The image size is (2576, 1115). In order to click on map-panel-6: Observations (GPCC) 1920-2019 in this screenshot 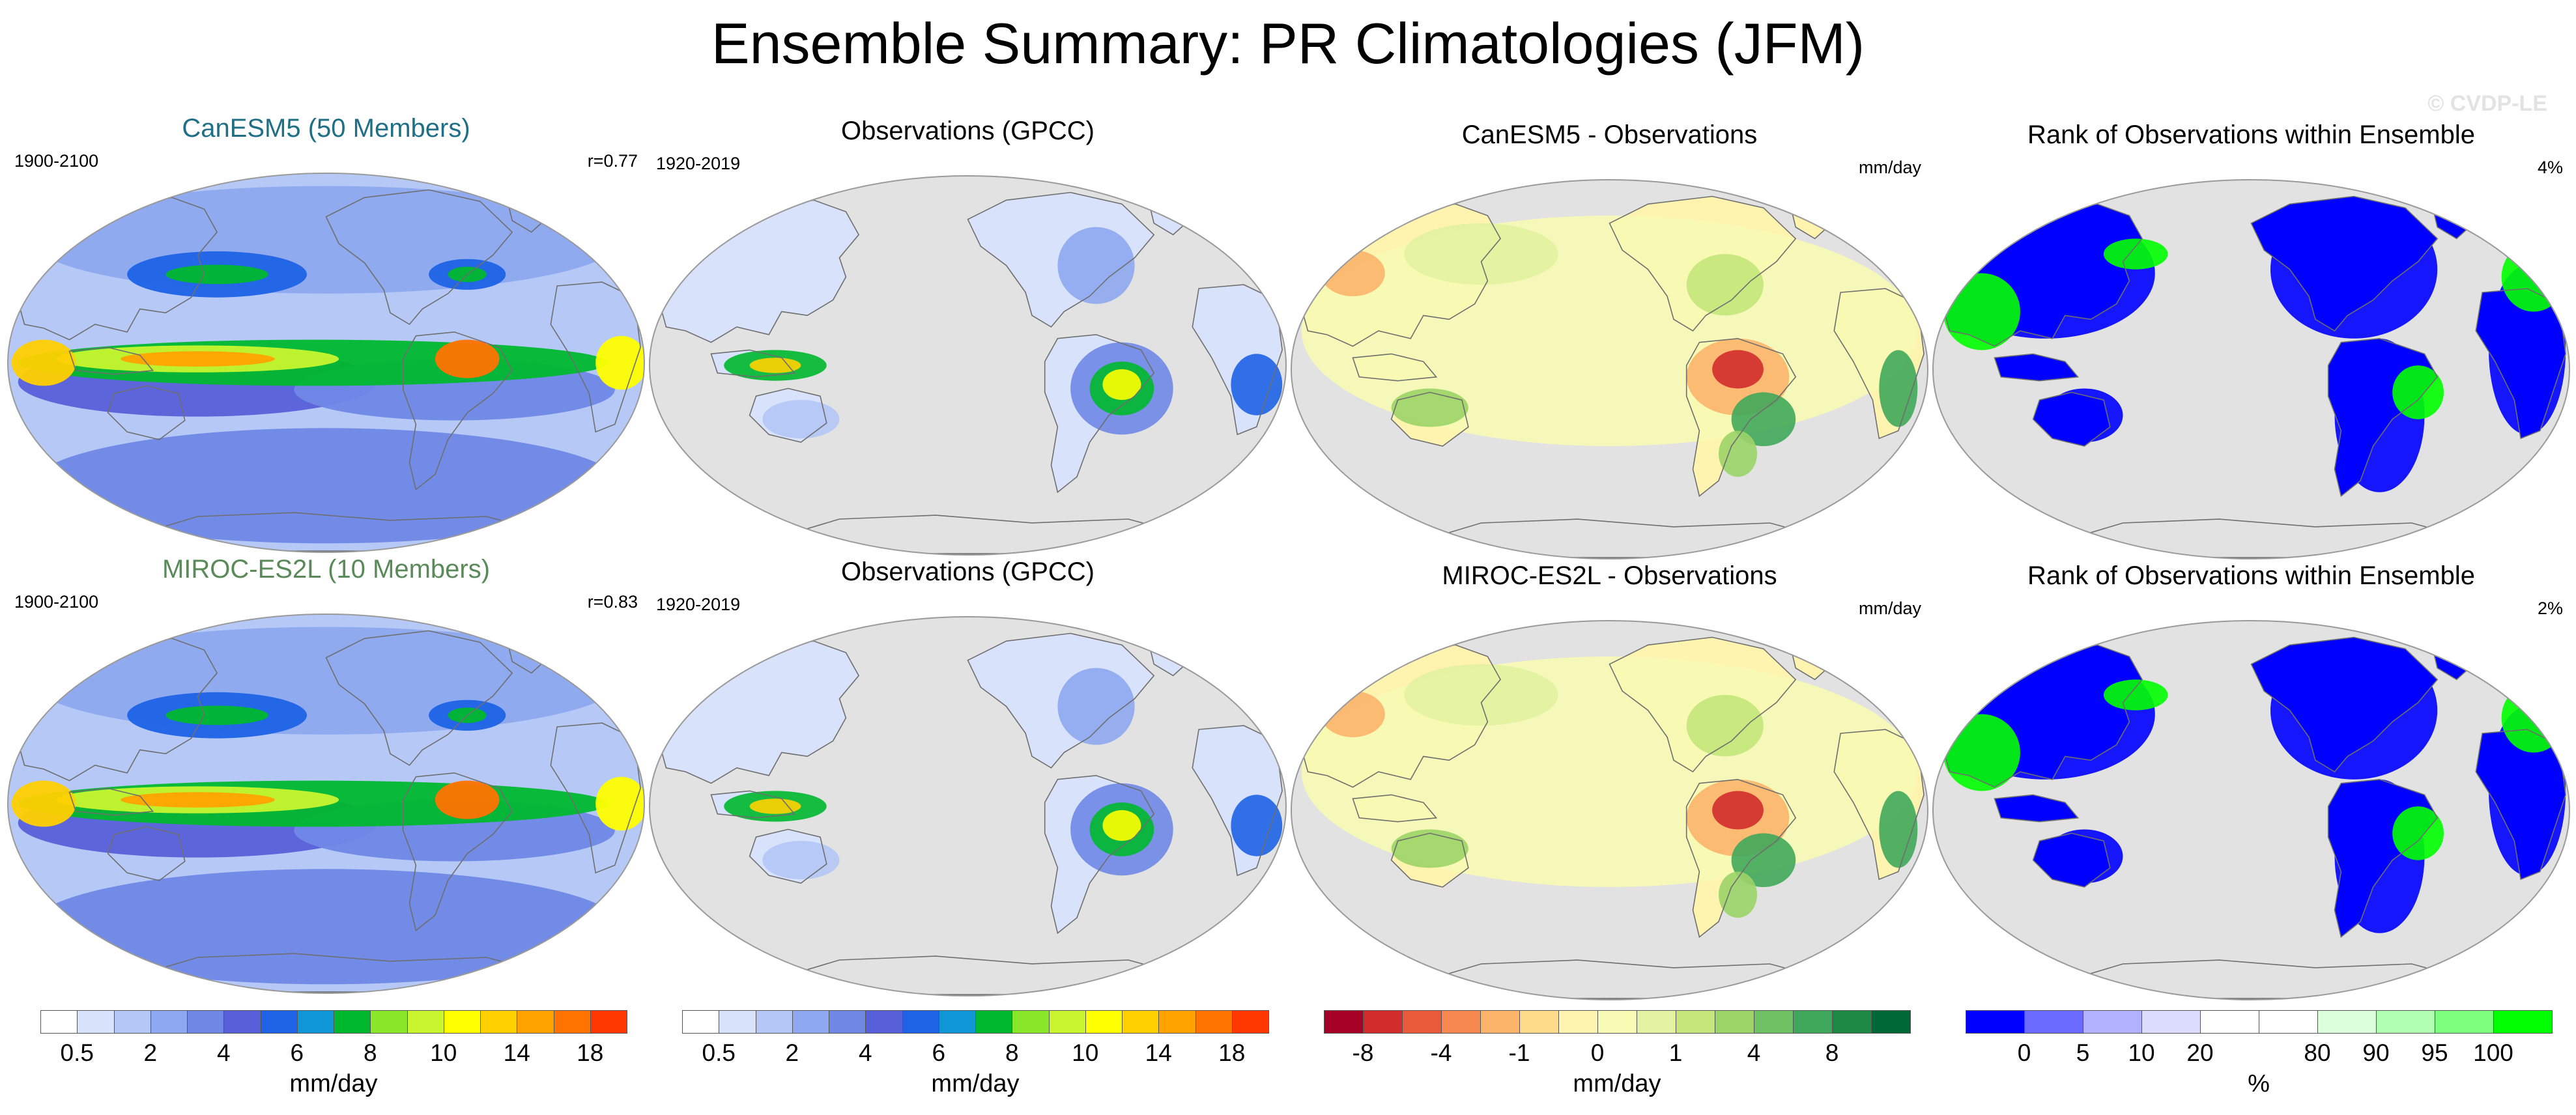, I will do `click(968, 776)`.